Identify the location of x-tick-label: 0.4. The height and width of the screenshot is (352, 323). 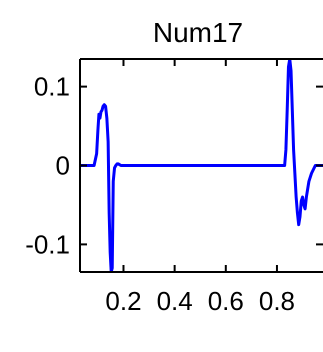
(175, 301).